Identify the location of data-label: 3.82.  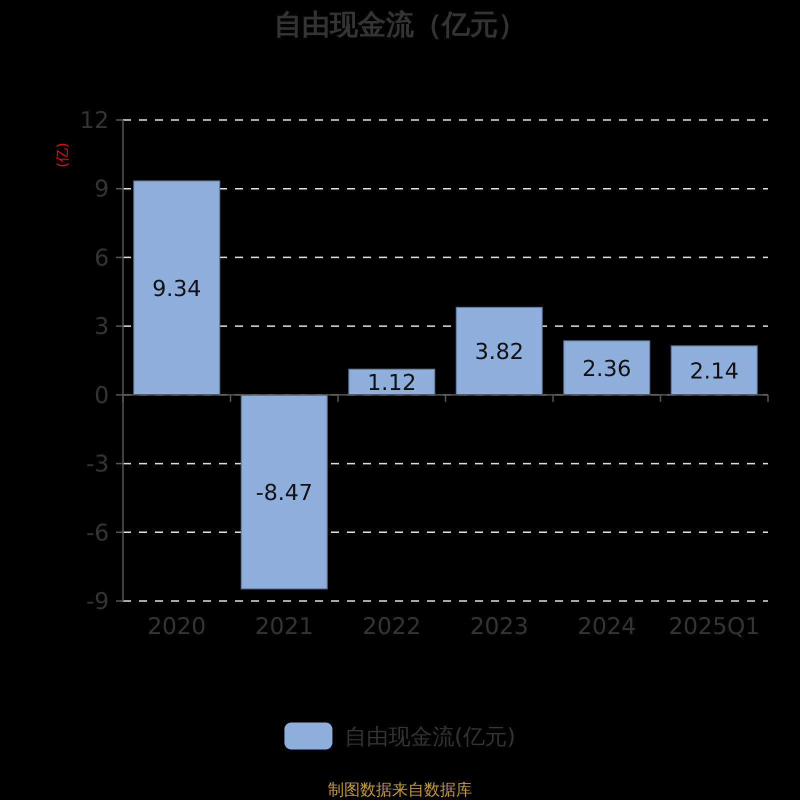
(499, 353).